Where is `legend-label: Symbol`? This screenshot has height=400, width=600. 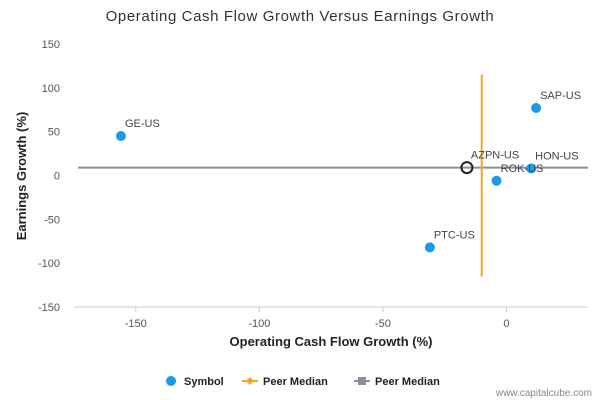
legend-label: Symbol is located at coordinates (204, 382).